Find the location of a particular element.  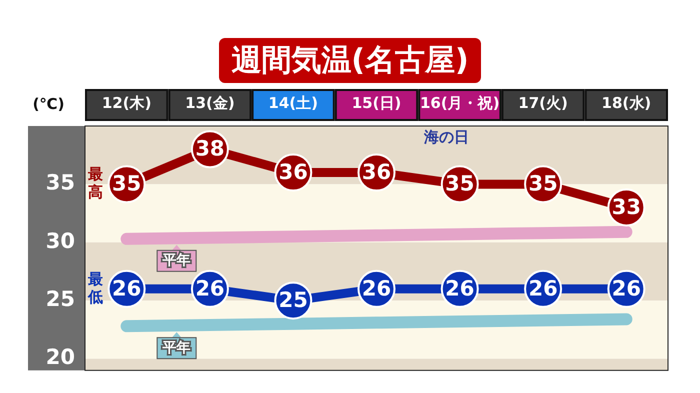

annotation: 海の日 is located at coordinates (445, 137).